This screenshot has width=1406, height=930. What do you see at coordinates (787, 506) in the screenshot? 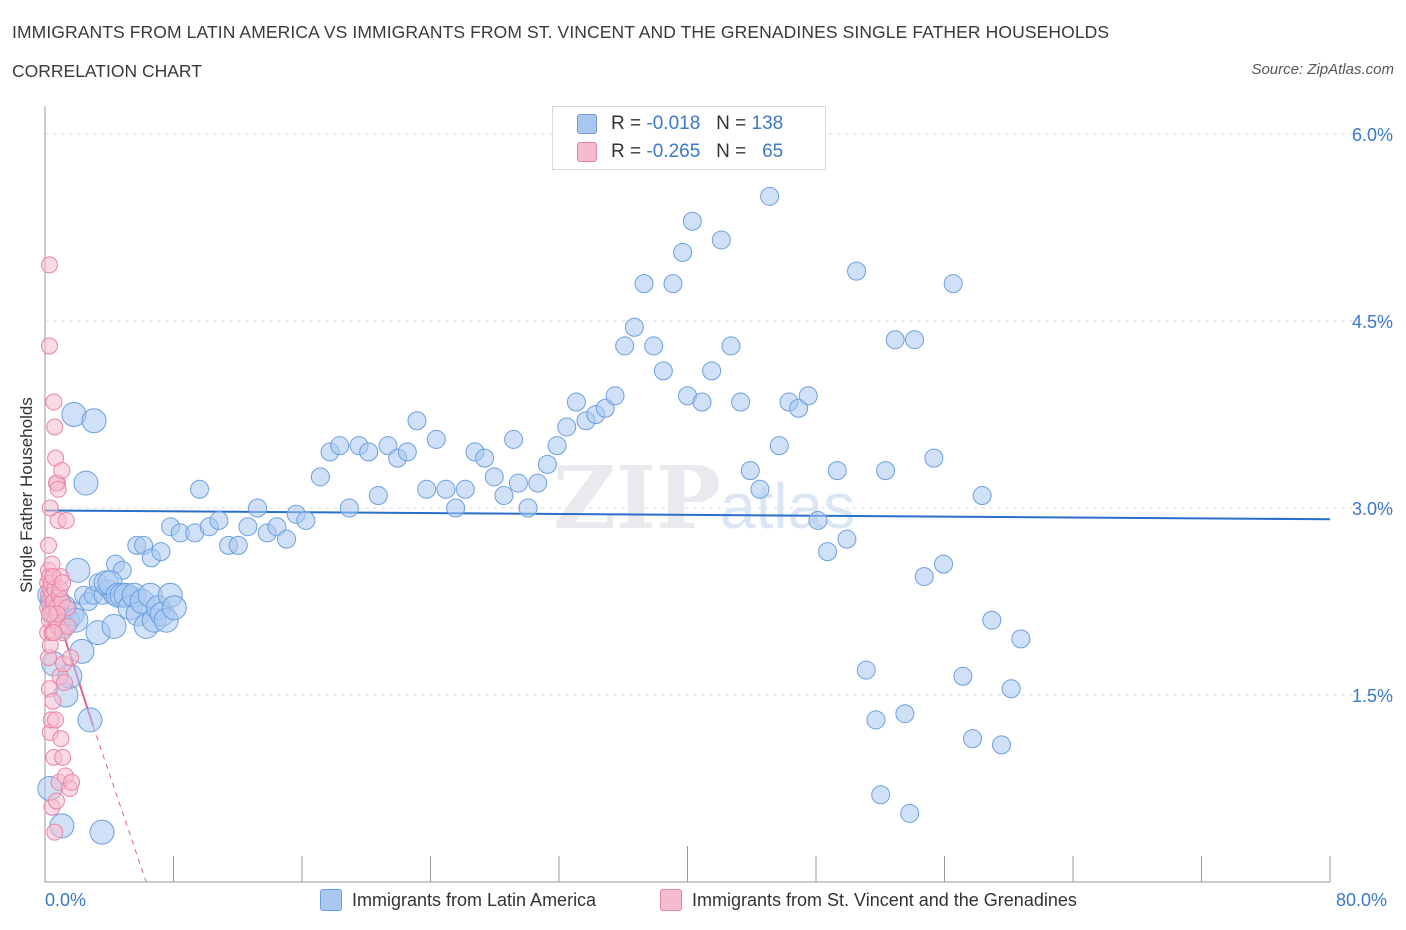
I see `watermark-atlas: atlas` at bounding box center [787, 506].